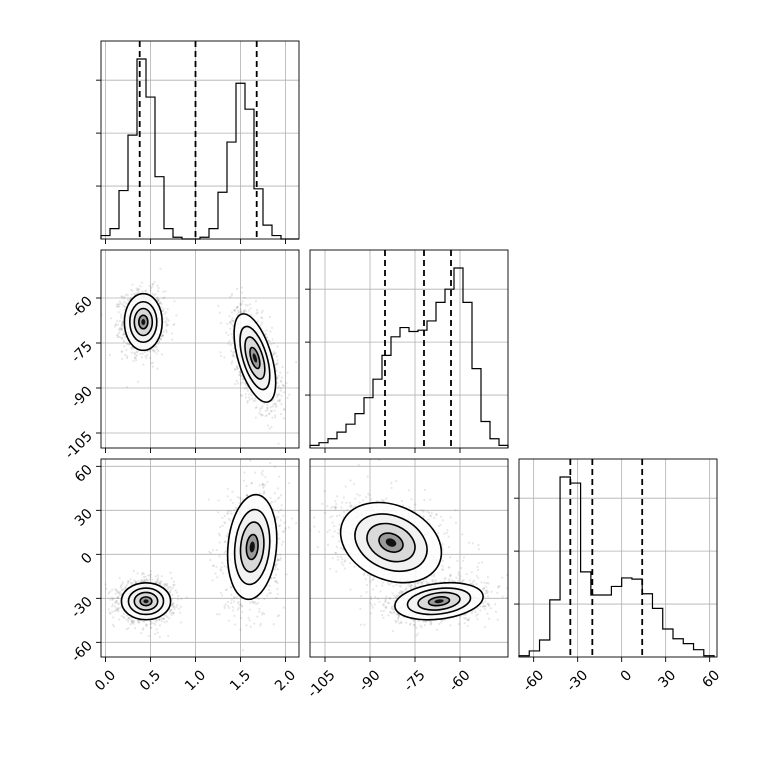  What do you see at coordinates (105, 680) in the screenshot?
I see `x-tick-label-0: 0.0` at bounding box center [105, 680].